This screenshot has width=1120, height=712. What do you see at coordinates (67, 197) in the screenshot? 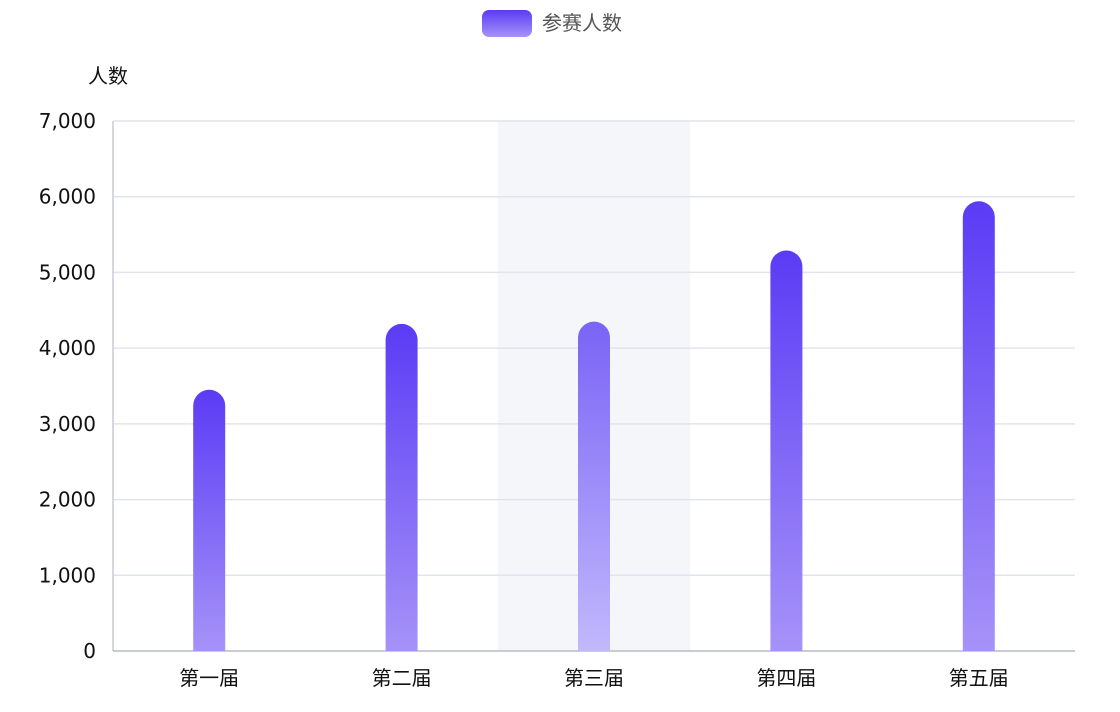
I see `y-tick-label: 6,000` at bounding box center [67, 197].